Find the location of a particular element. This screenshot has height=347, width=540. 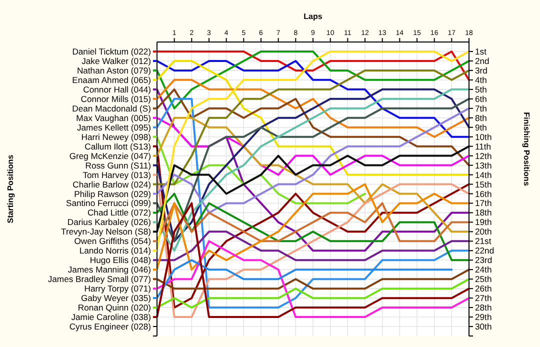

legend-label: Callum Ilott (S13) is located at coordinates (118, 146).